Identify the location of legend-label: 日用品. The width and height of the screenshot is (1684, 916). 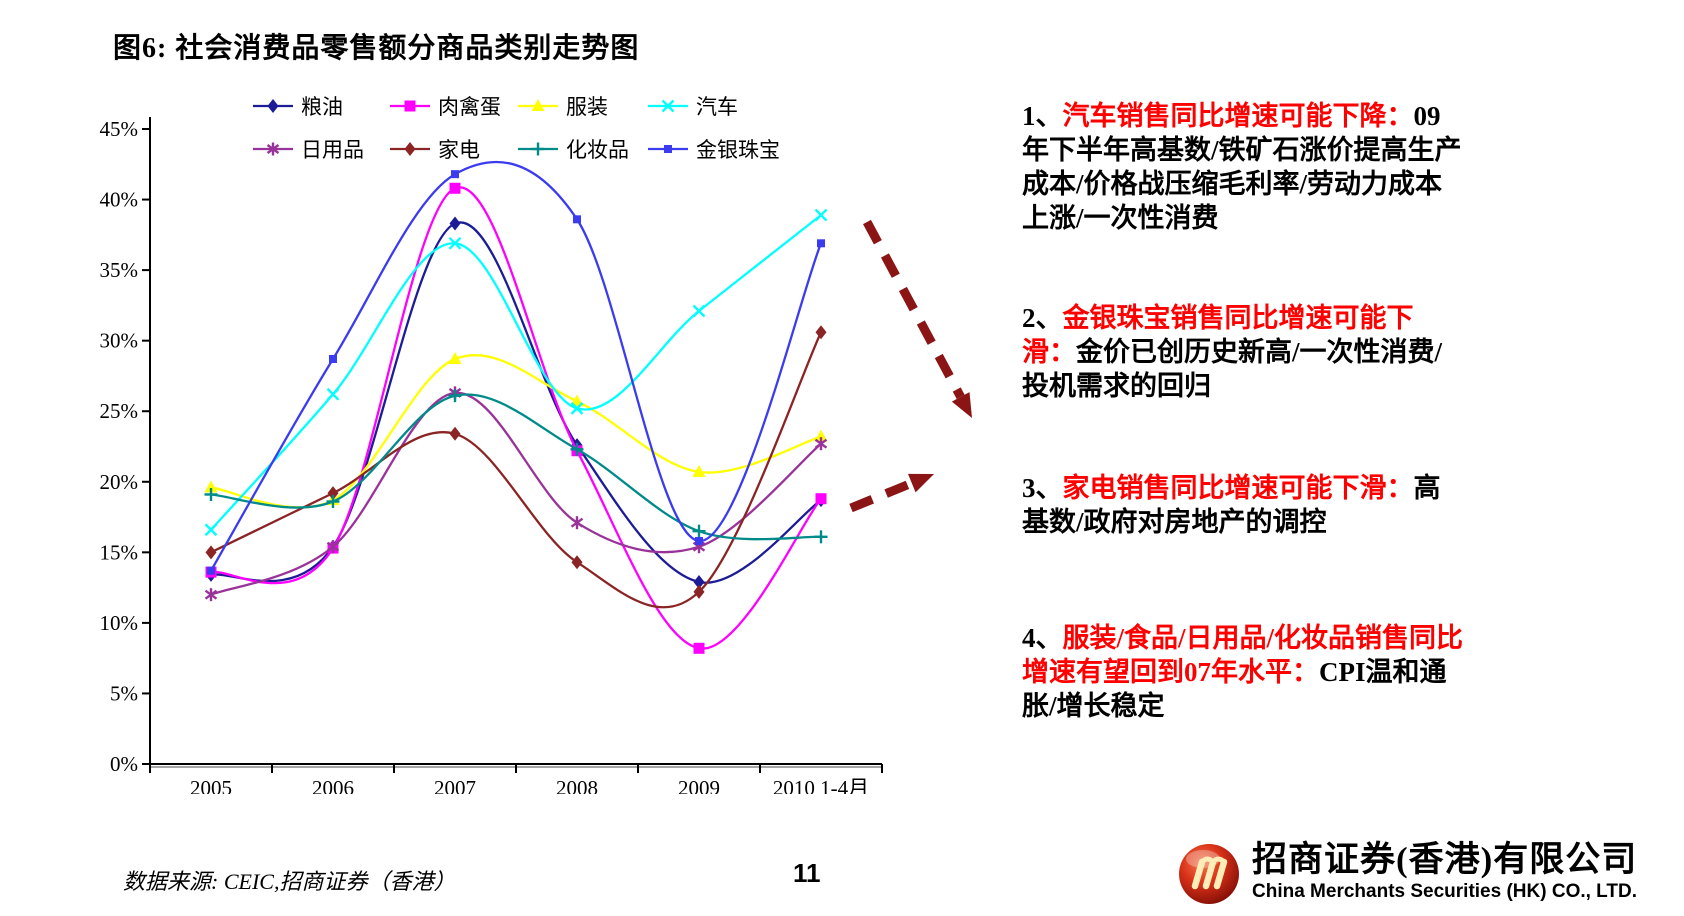
(332, 150).